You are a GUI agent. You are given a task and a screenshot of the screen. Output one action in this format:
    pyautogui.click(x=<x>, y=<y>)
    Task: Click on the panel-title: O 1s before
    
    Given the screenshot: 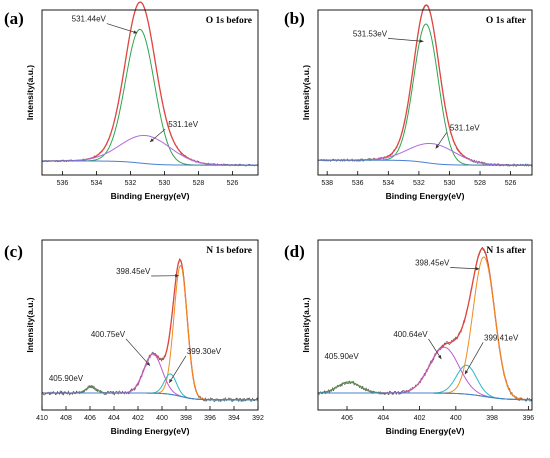 What is the action you would take?
    pyautogui.click(x=229, y=21)
    